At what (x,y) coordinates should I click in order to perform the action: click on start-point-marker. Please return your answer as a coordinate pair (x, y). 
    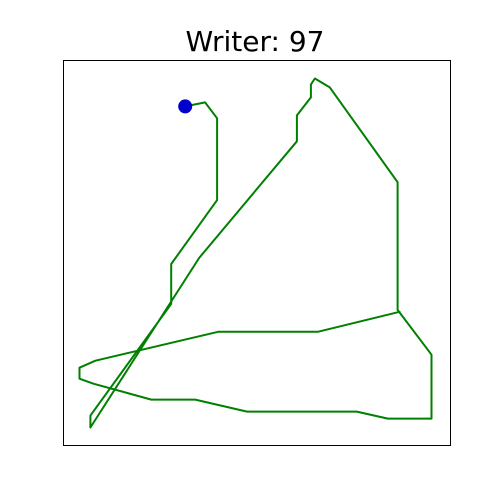
    Looking at the image, I should click on (185, 106).